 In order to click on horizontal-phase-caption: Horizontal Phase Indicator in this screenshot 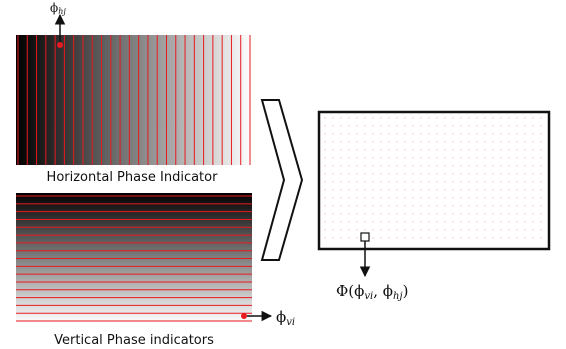, I will do `click(133, 177)`.